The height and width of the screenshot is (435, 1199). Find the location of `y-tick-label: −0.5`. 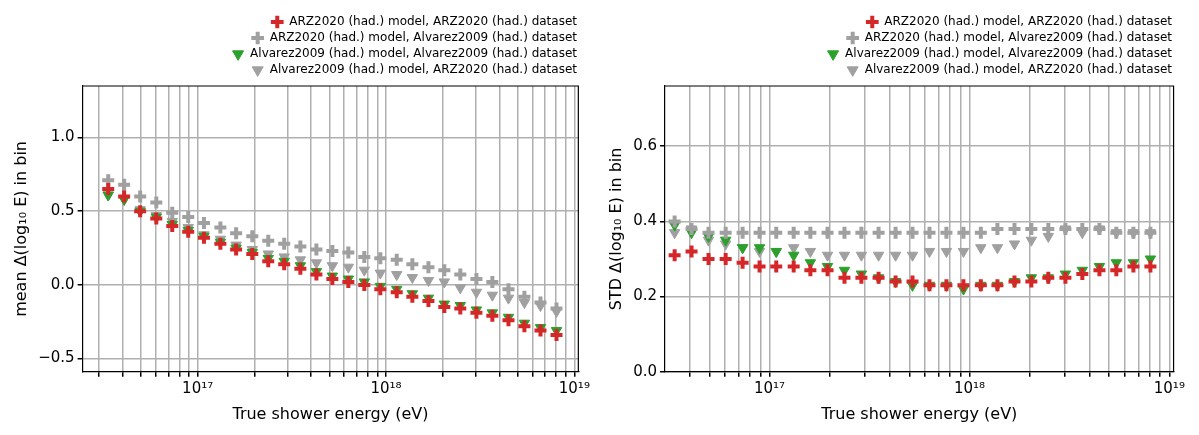

y-tick-label: −0.5 is located at coordinates (56, 357).